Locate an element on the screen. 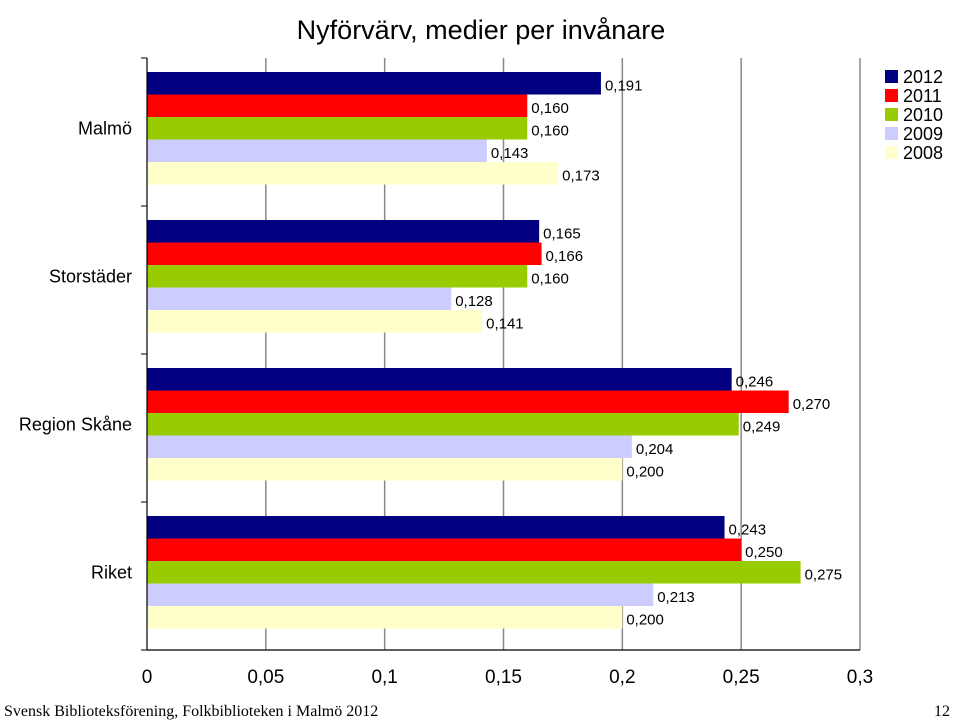 The height and width of the screenshot is (725, 960). legend-label: 2012 is located at coordinates (923, 77).